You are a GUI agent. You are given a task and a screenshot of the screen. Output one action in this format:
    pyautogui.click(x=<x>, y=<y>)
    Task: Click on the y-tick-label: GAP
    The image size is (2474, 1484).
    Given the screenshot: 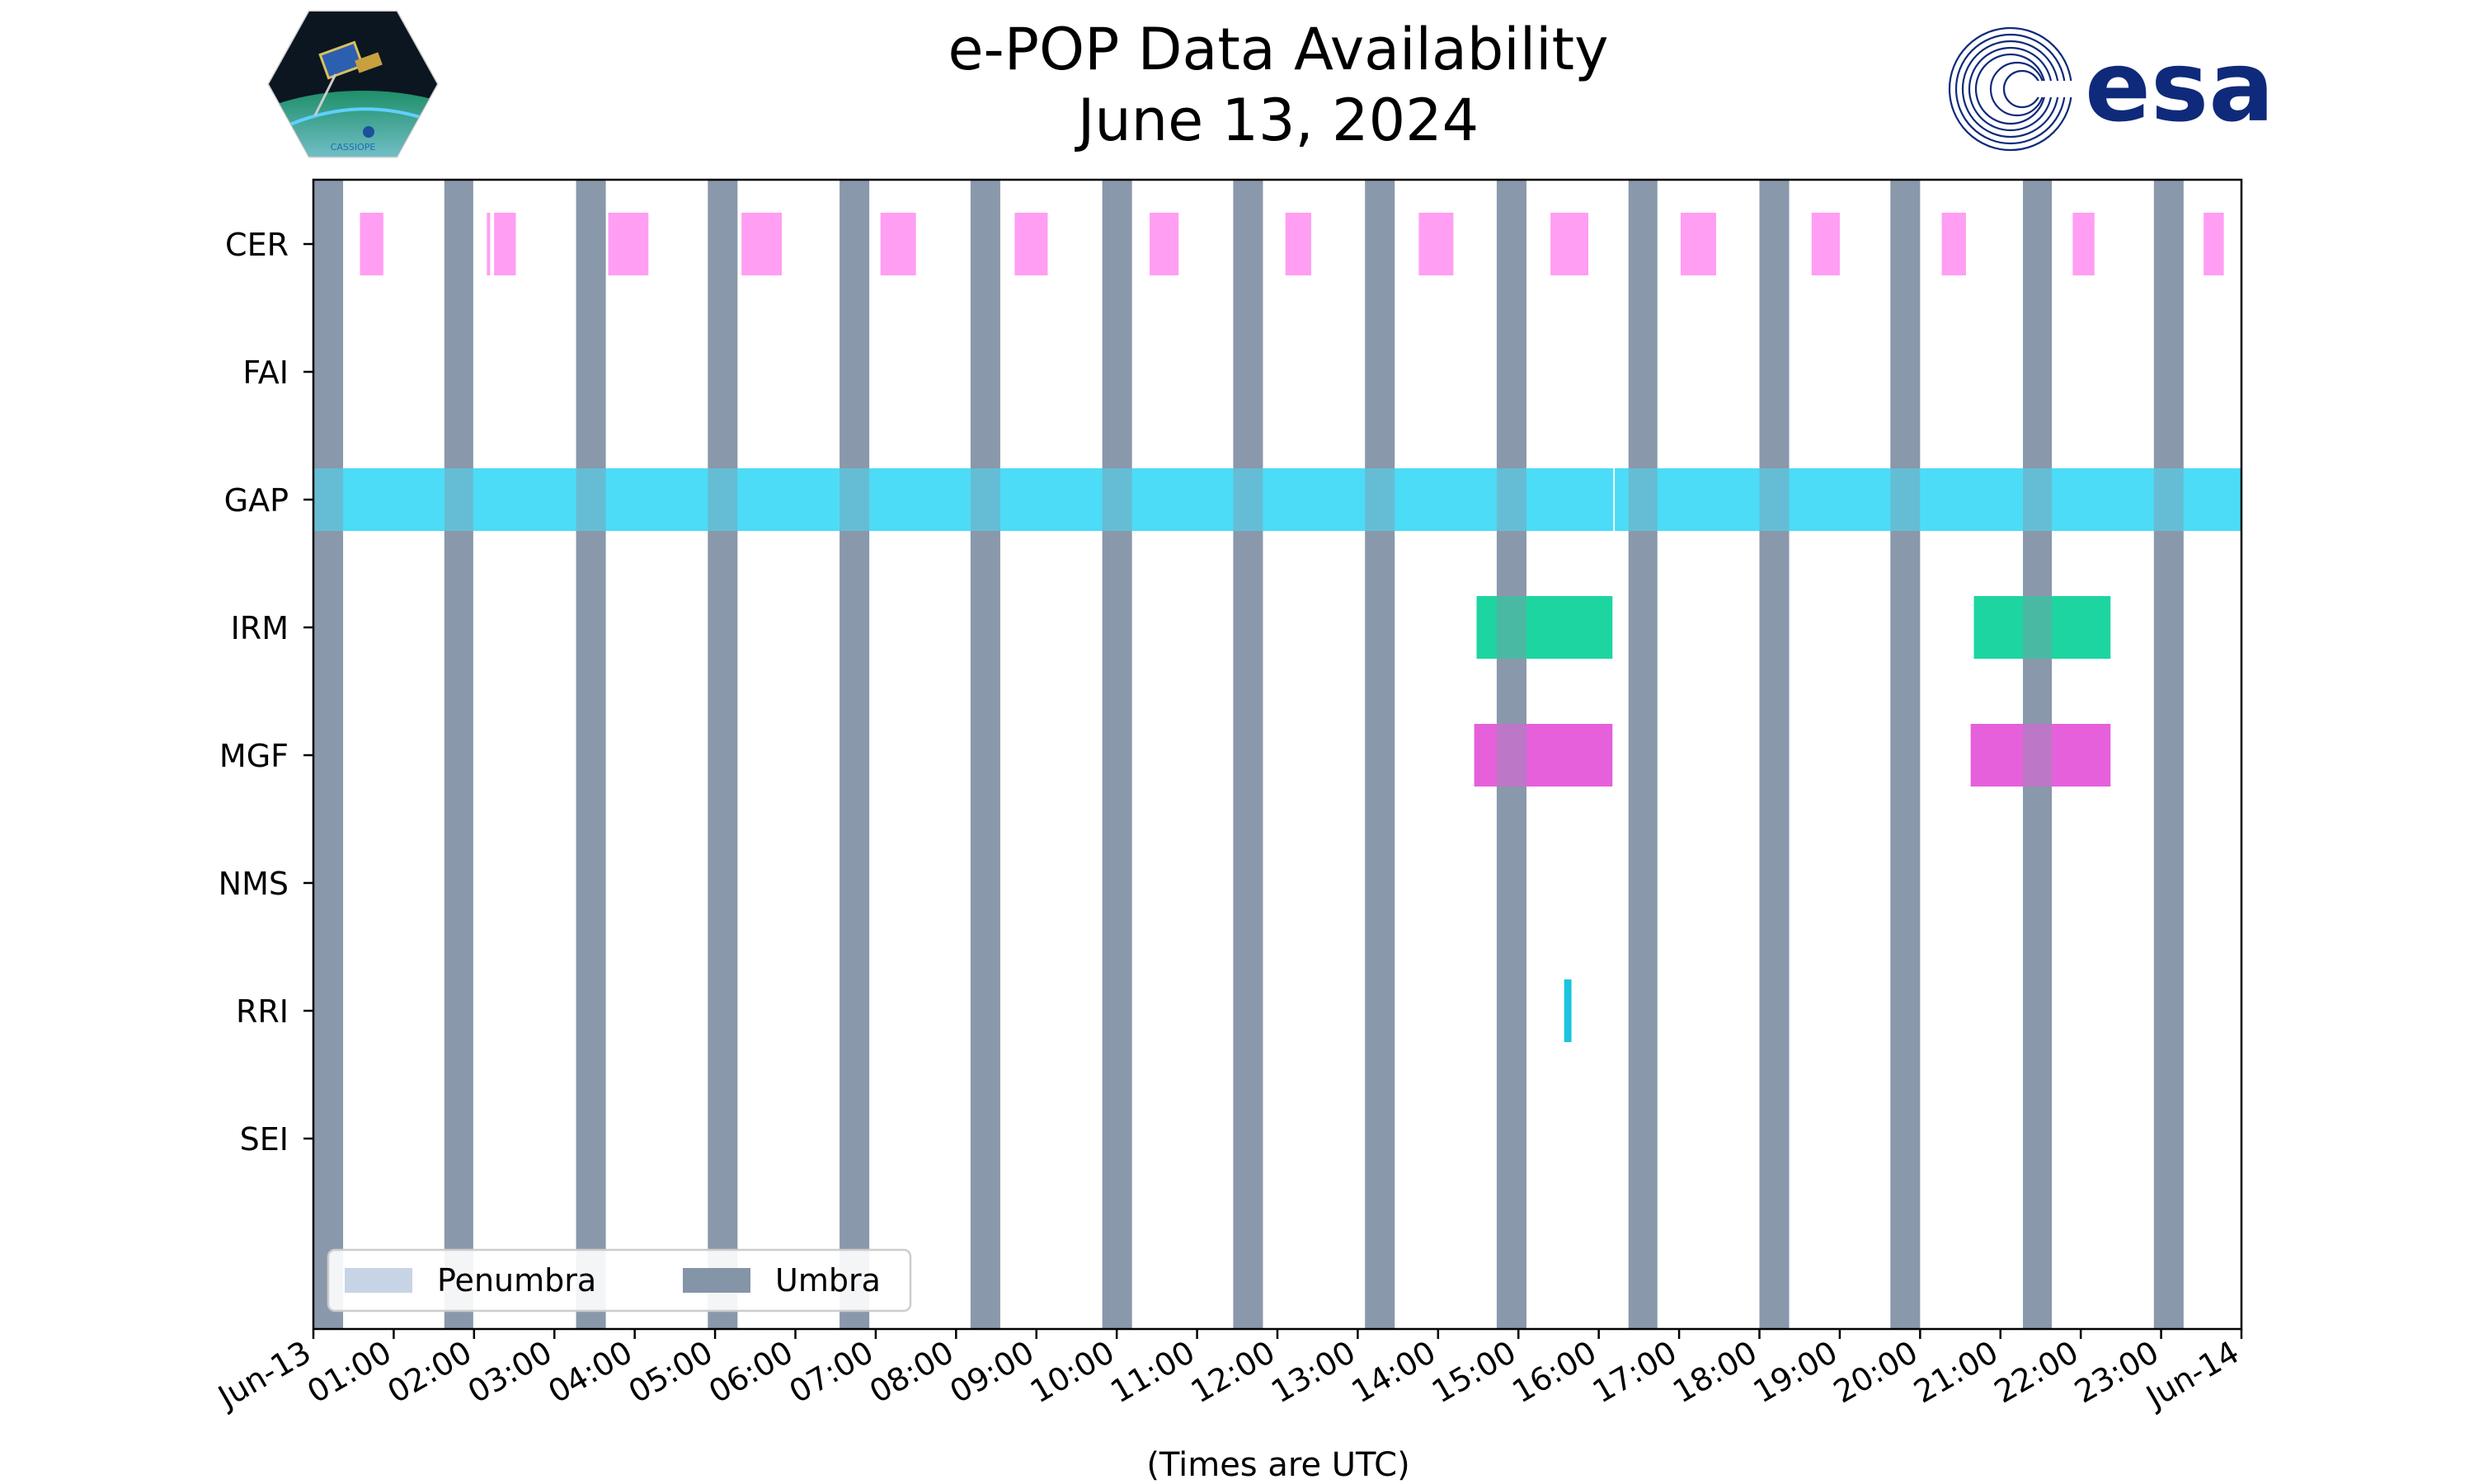 What is the action you would take?
    pyautogui.click(x=256, y=500)
    